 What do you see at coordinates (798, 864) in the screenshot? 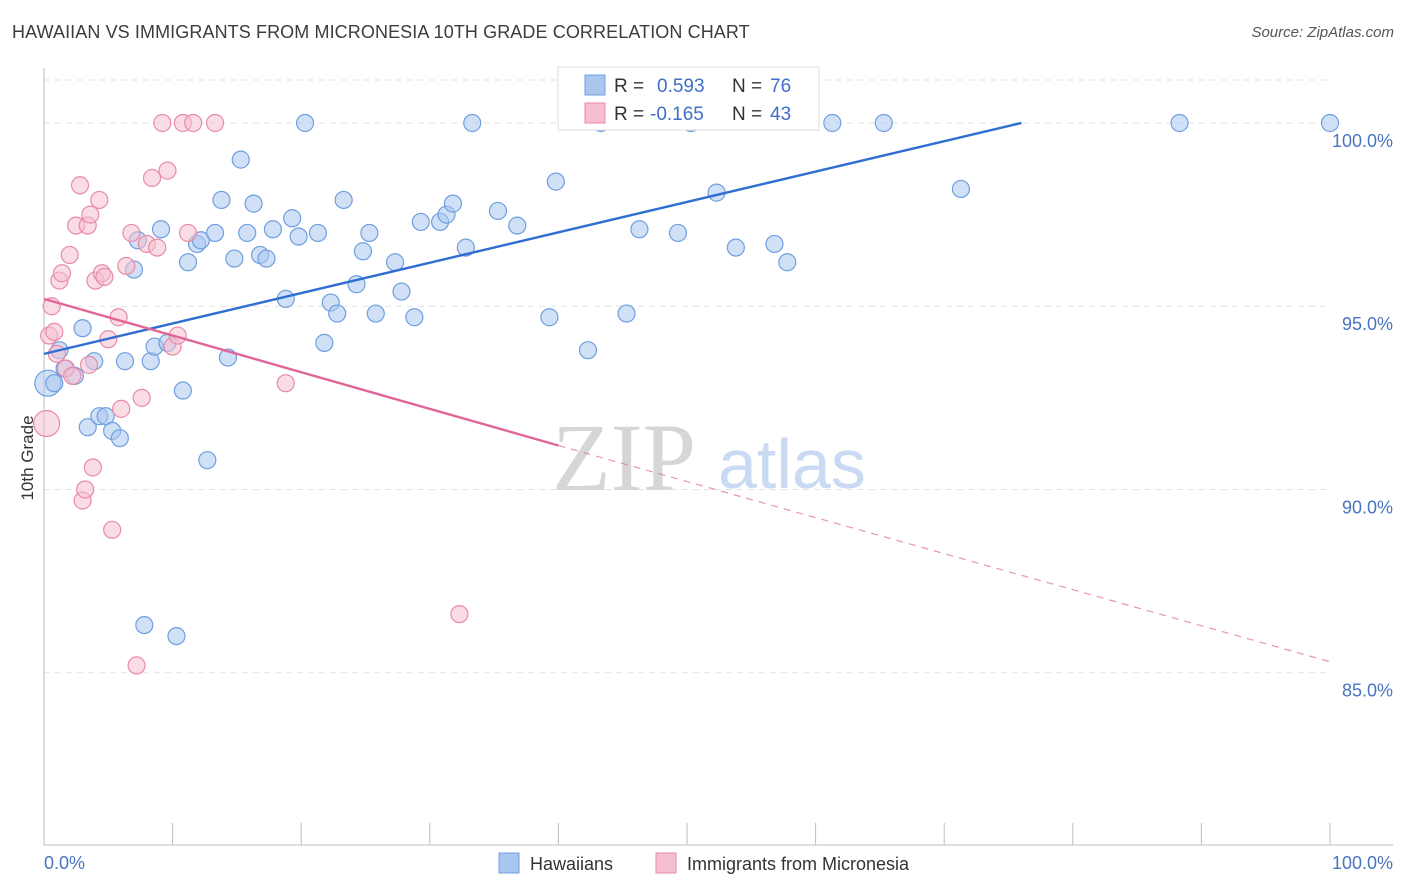
I see `legend-label-micronesia: Immigrants from Micronesia` at bounding box center [798, 864].